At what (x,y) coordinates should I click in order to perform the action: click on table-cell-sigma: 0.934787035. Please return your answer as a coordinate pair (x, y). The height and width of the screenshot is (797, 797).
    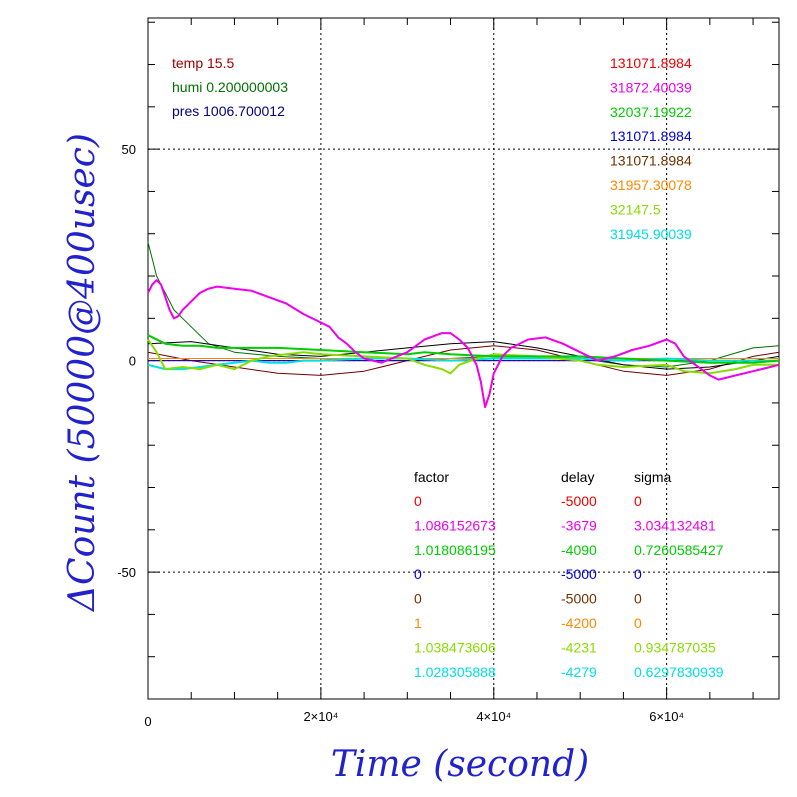
    Looking at the image, I should click on (675, 647).